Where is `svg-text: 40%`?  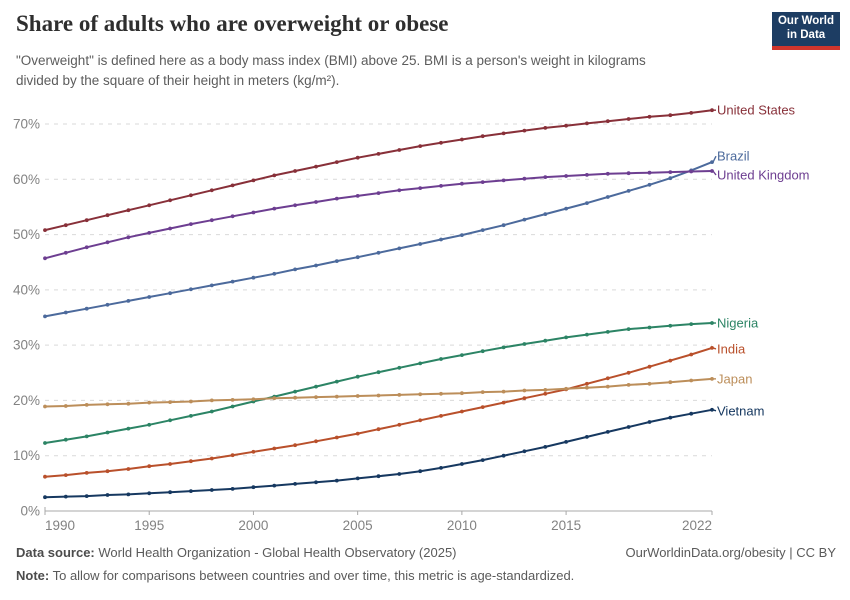
svg-text: 40% is located at coordinates (26, 289).